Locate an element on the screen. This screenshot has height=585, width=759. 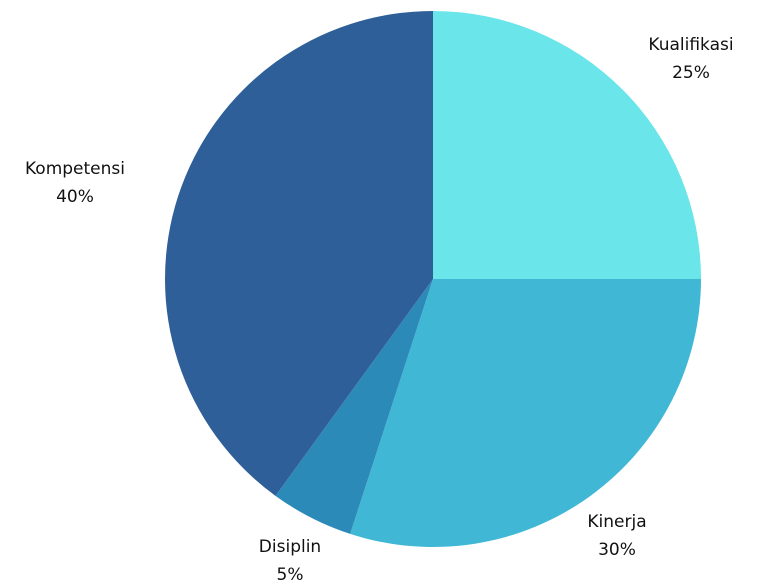
slice-label-disiplin: Disiplin is located at coordinates (290, 547).